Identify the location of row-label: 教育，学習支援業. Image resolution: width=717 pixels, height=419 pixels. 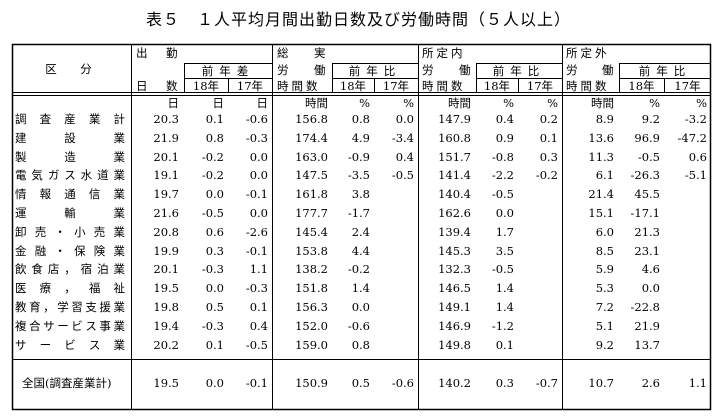
(70, 307).